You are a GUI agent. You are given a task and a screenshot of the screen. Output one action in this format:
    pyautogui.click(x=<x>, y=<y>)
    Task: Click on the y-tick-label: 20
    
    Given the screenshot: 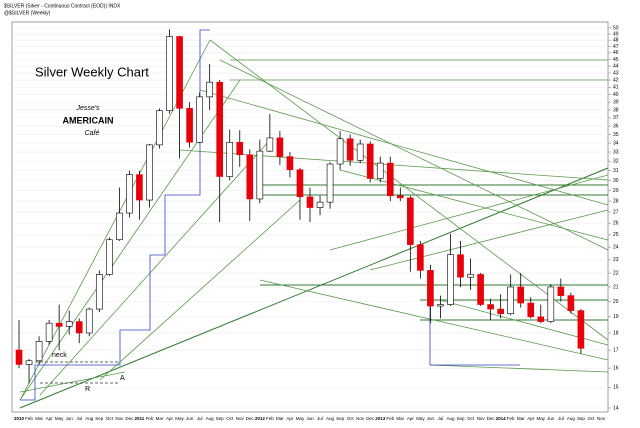 What is the action you would take?
    pyautogui.click(x=616, y=302)
    